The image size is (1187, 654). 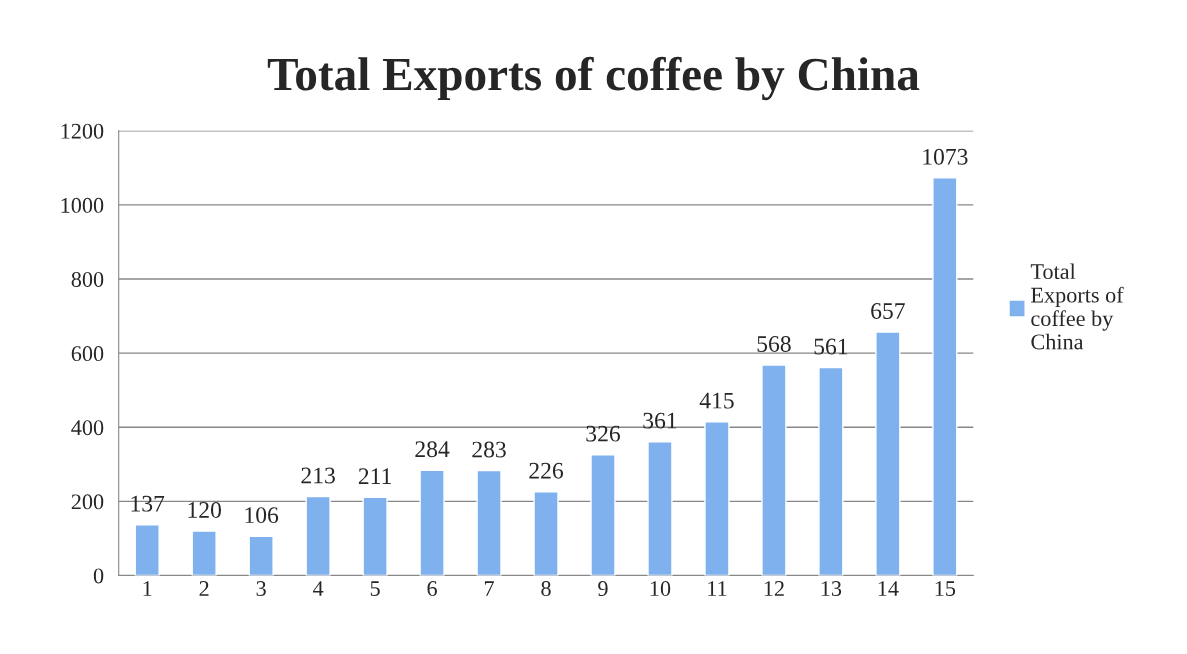 What do you see at coordinates (489, 449) in the screenshot?
I see `data-label: 283` at bounding box center [489, 449].